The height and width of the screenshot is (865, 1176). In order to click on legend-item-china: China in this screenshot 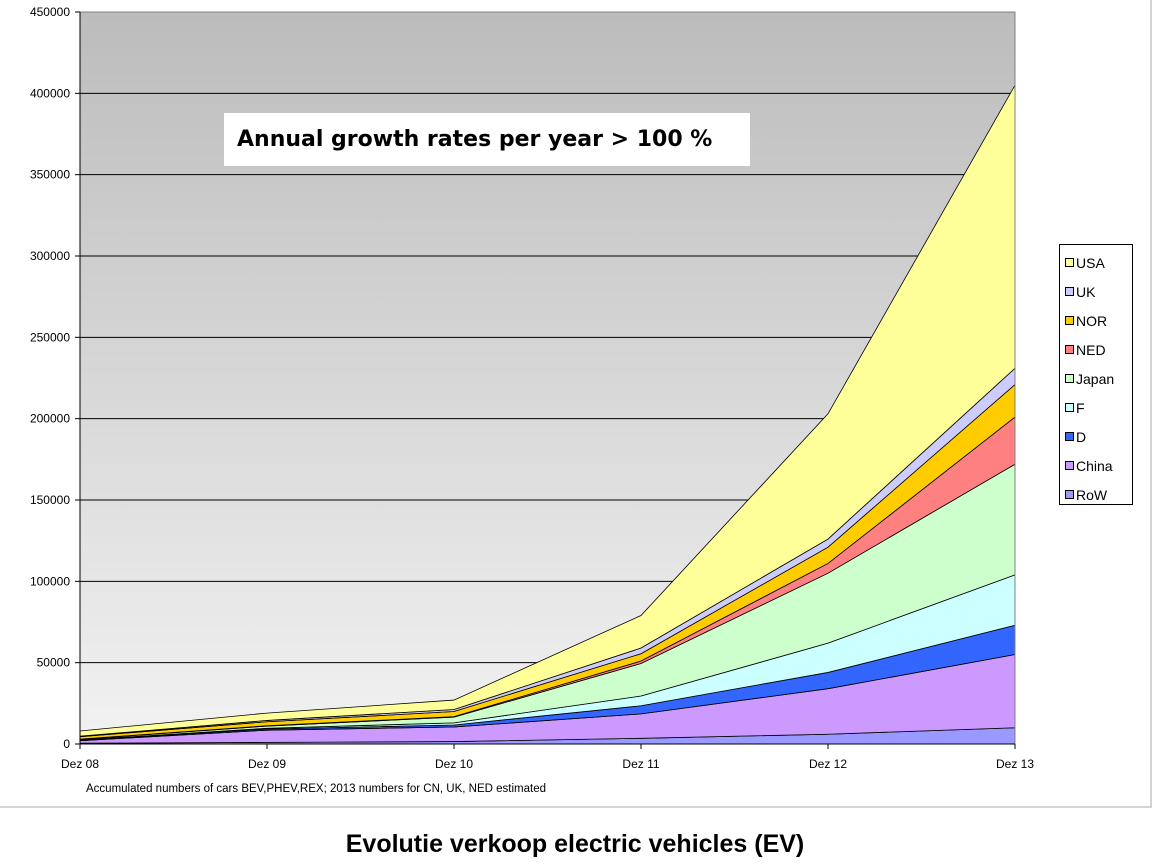, I will do `click(1096, 465)`.